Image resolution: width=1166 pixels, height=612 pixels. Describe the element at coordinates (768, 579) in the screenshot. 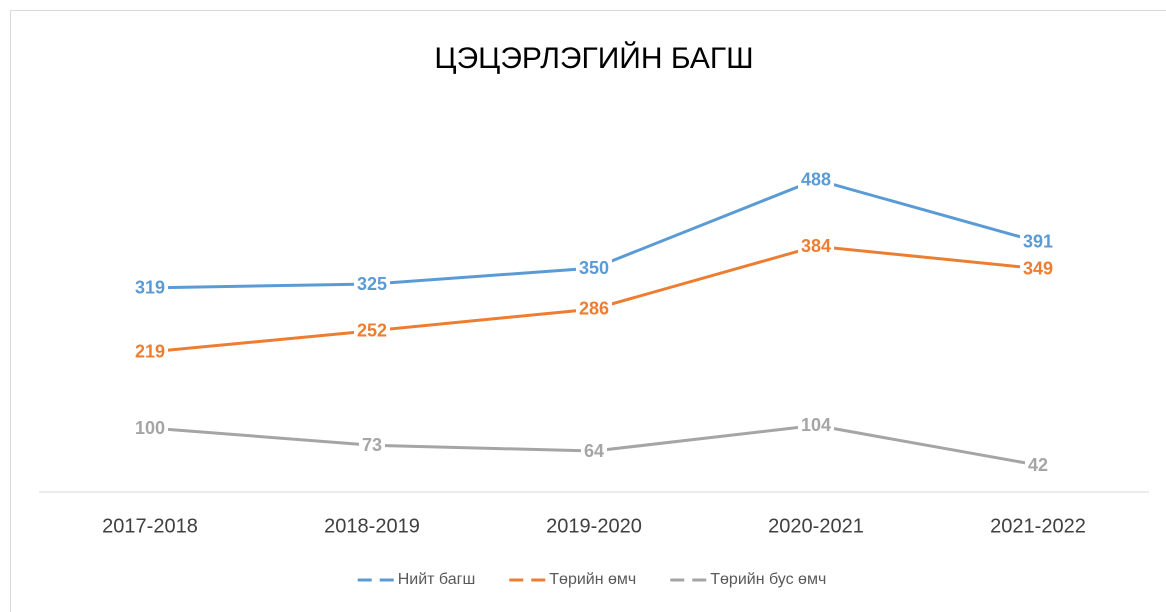

I see `legend-label: Төрийн бус өмч` at that location.